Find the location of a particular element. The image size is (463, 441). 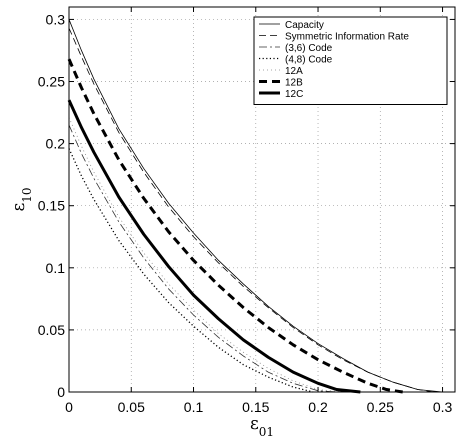

legend-label: Capacity is located at coordinates (304, 25).